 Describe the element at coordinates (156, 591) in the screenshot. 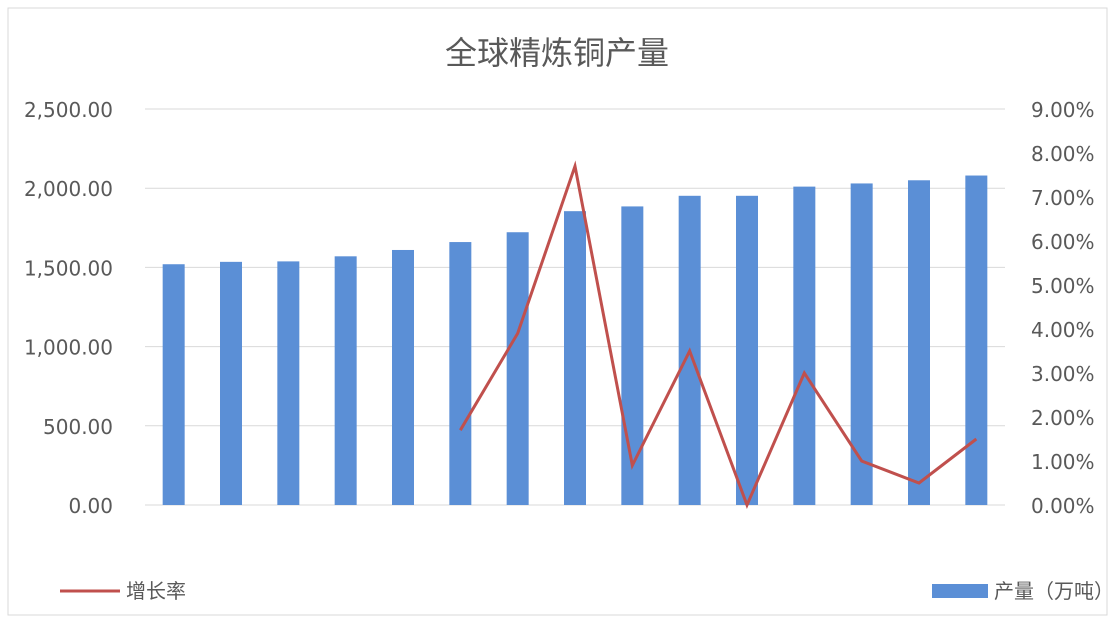

I see `legend-label-growth: 增长率` at that location.